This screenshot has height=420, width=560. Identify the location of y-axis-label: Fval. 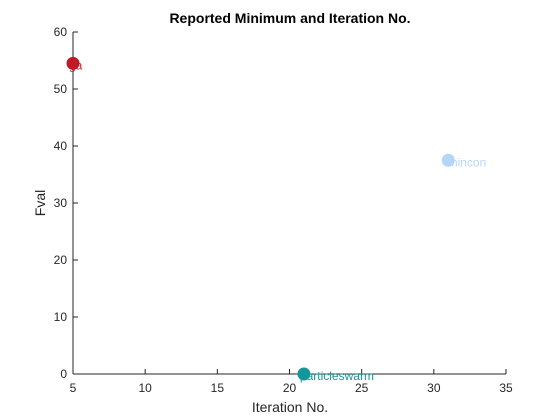
(40, 203).